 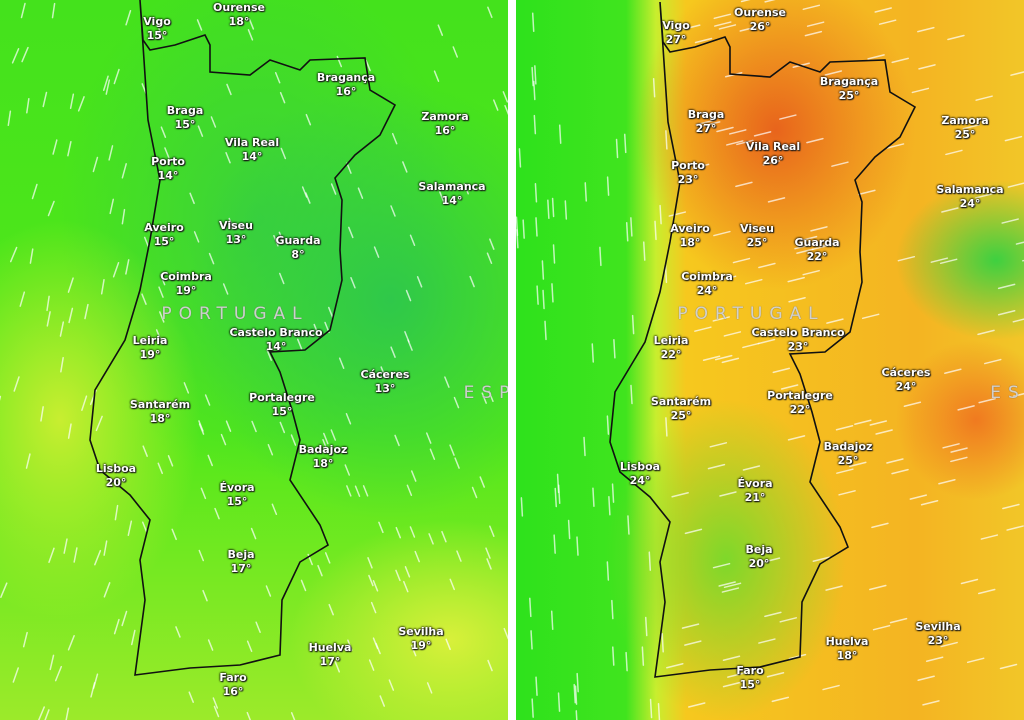 What do you see at coordinates (240, 562) in the screenshot?
I see `city-label: Beja 17°` at bounding box center [240, 562].